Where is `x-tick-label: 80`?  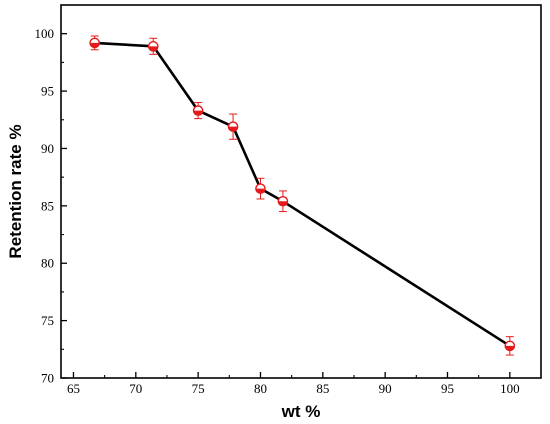 x-tick-label: 80 is located at coordinates (260, 388).